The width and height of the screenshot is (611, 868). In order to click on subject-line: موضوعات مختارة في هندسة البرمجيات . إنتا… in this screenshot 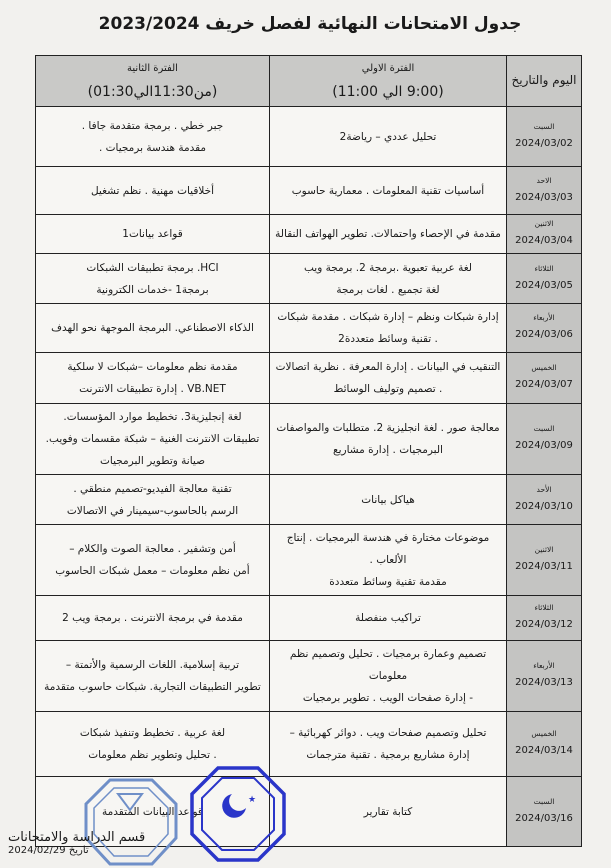, I will do `click(388, 549)`.